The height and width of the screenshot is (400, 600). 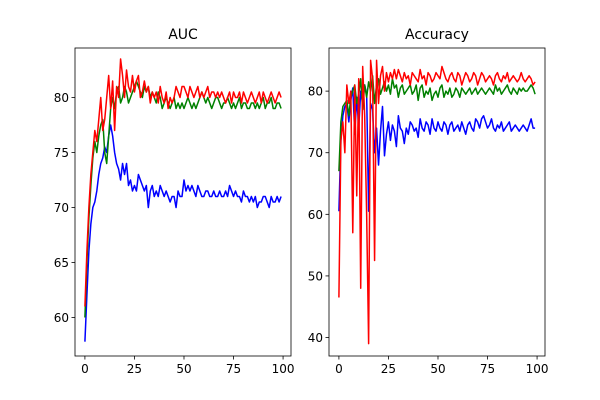 What do you see at coordinates (183, 35) in the screenshot?
I see `chart-title: AUC` at bounding box center [183, 35].